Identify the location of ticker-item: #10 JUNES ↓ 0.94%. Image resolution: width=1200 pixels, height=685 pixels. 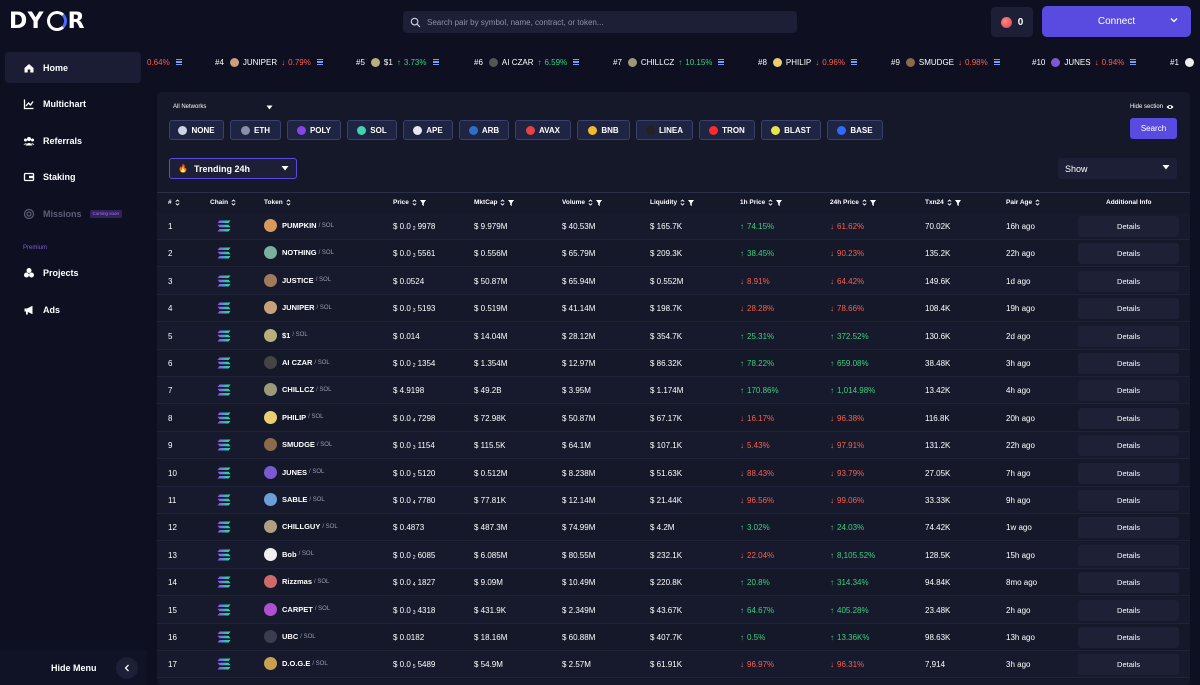
(1084, 62).